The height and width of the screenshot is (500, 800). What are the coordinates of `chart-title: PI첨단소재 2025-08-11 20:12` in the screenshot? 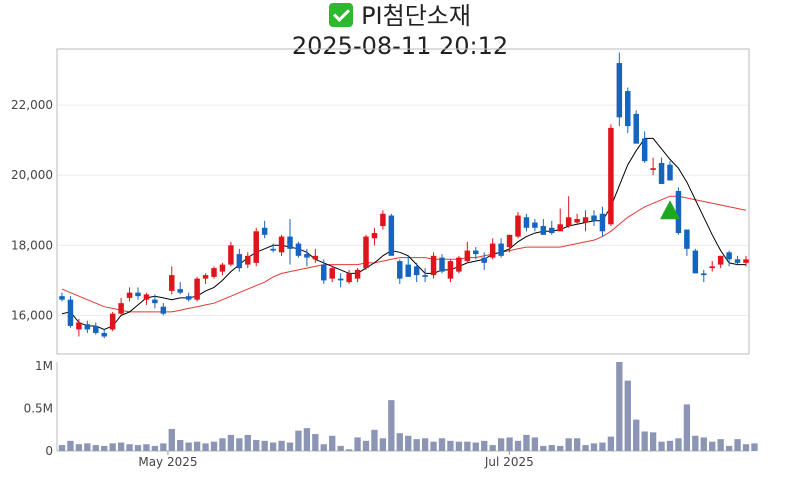 It's located at (400, 30).